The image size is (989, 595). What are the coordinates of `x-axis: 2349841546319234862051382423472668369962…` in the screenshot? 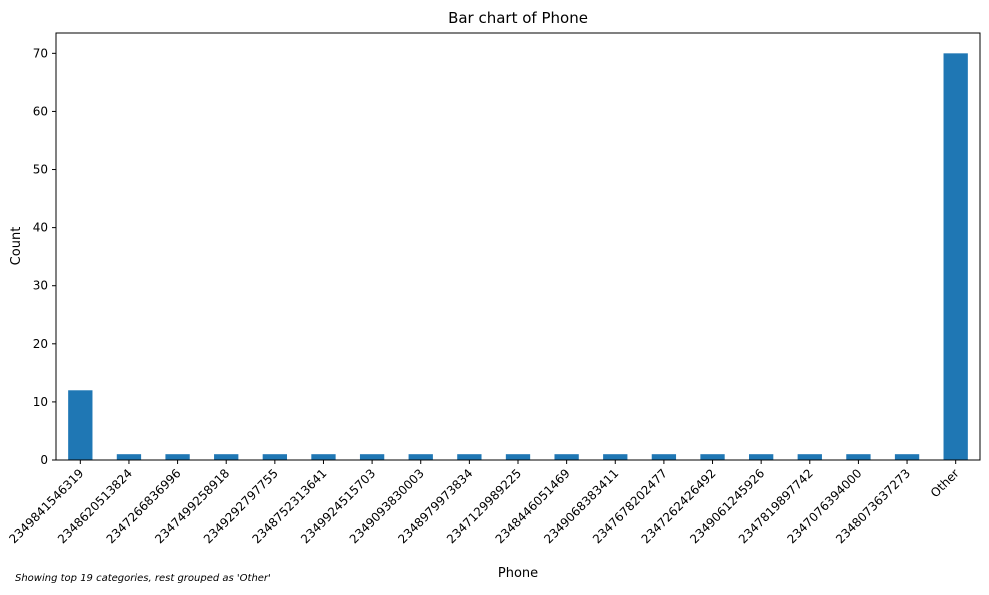 It's located at (484, 503).